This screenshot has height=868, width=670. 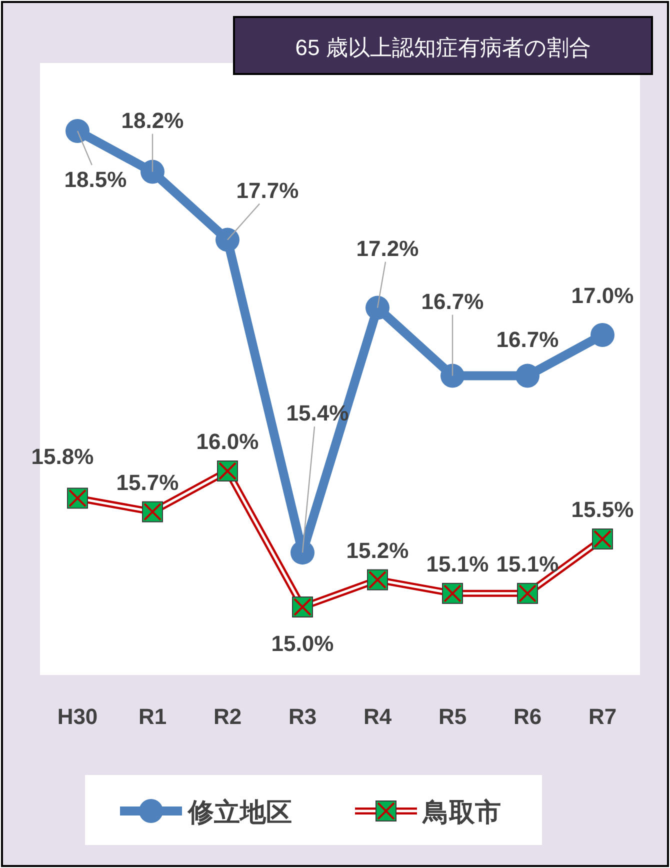 I want to click on x-tick-label: R3, so click(x=302, y=716).